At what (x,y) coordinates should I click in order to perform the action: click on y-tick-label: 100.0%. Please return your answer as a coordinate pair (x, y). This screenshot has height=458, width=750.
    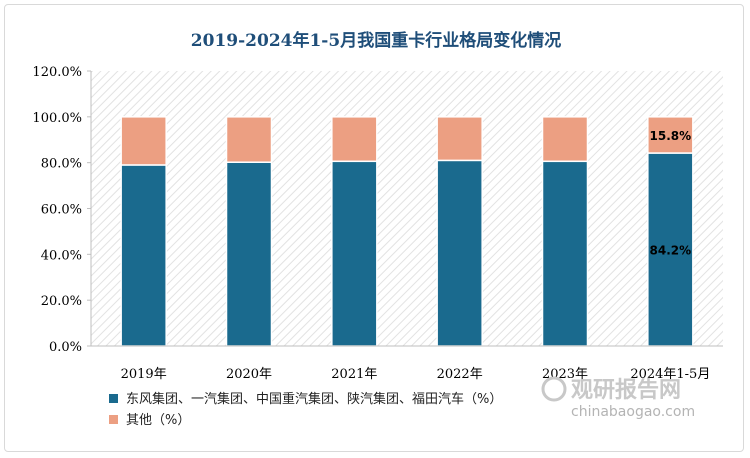
    Looking at the image, I should click on (57, 118).